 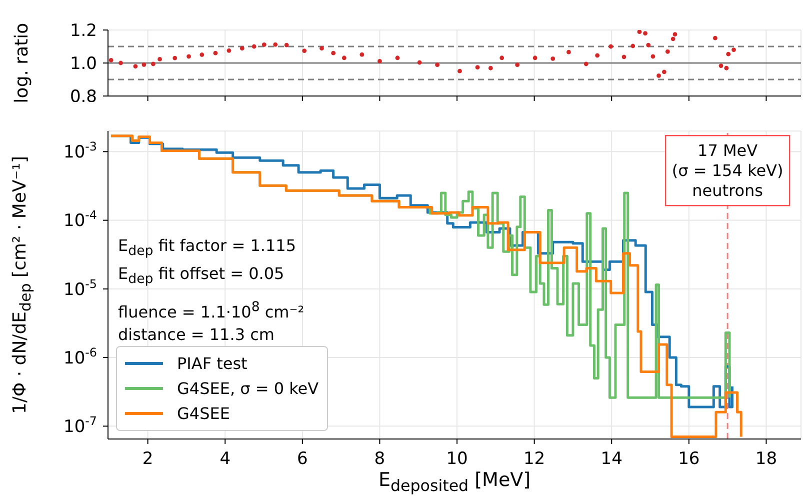 What do you see at coordinates (212, 363) in the screenshot?
I see `legend-label: PIAF test` at bounding box center [212, 363].